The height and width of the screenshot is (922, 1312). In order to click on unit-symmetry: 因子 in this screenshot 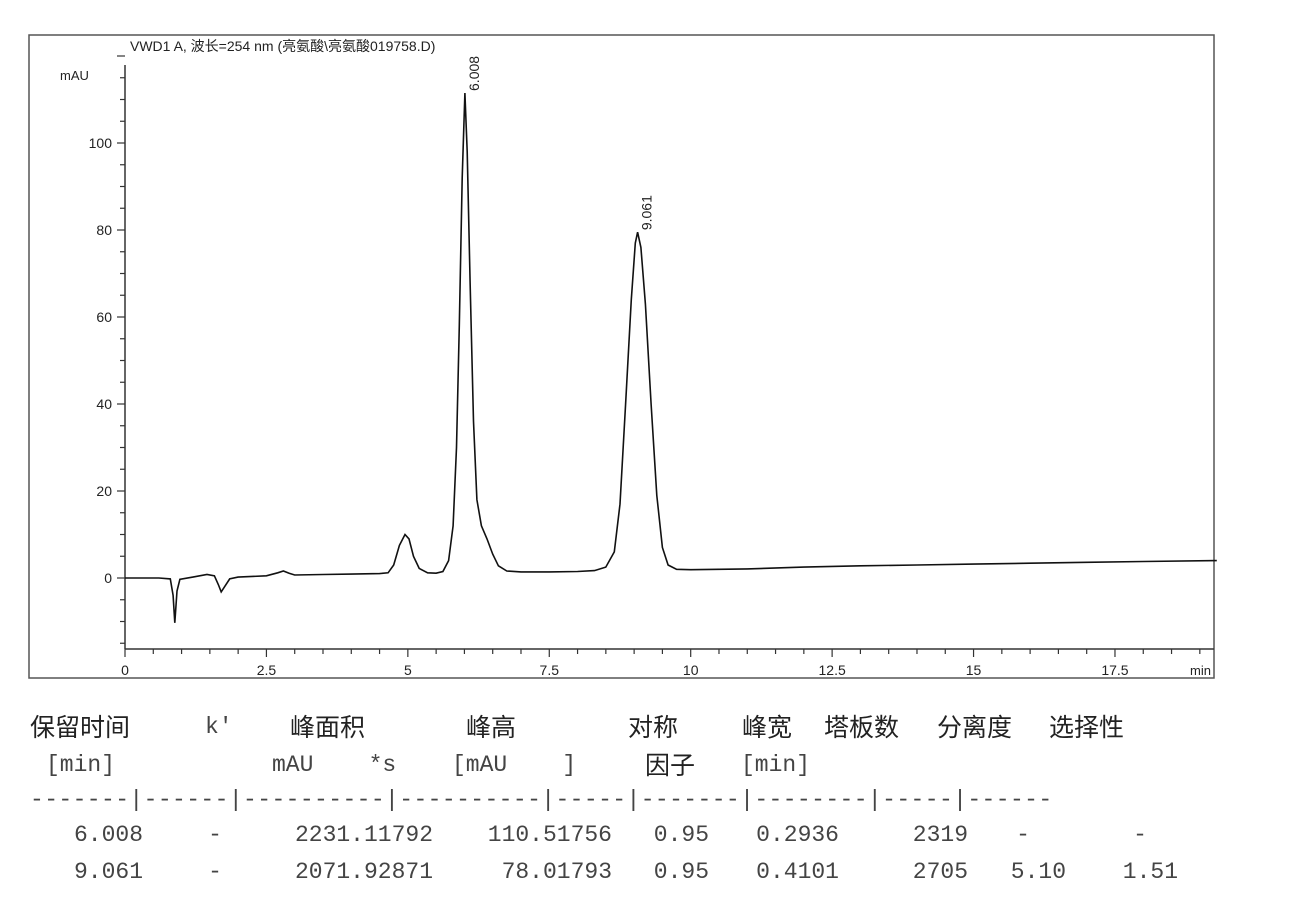, I will do `click(670, 765)`.